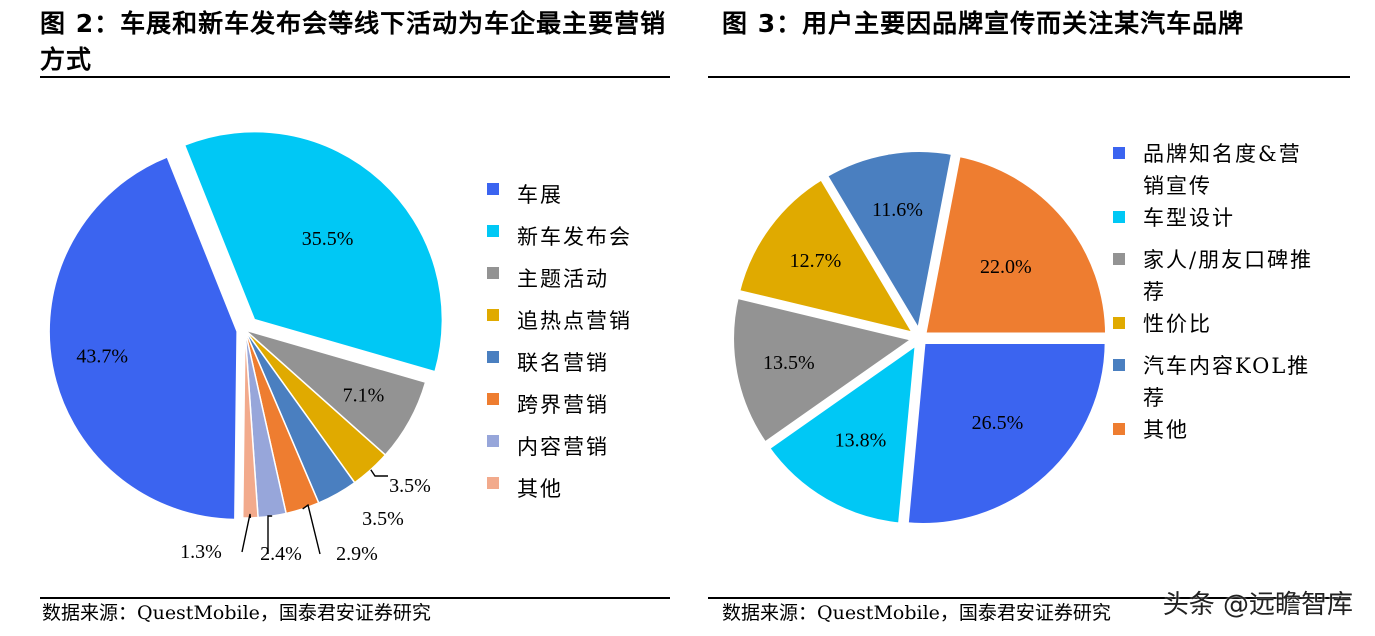  What do you see at coordinates (1029, 598) in the screenshot?
I see `figure-3-bottom-rule` at bounding box center [1029, 598].